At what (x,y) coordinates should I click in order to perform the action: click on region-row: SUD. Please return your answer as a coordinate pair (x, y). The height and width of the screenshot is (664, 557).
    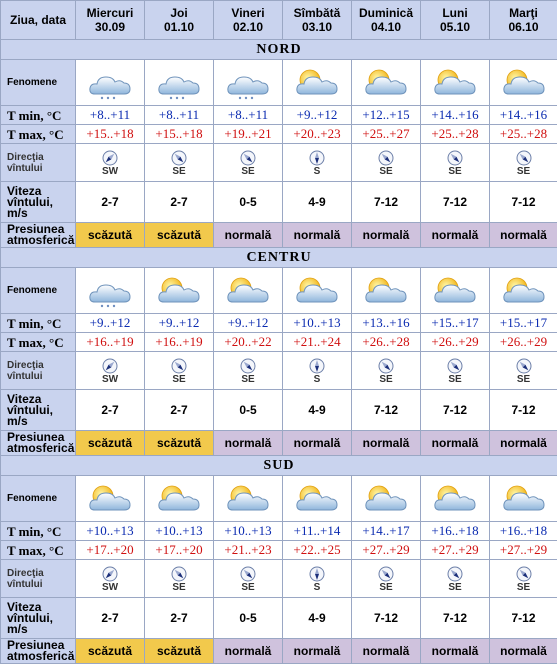
    Looking at the image, I should click on (279, 466).